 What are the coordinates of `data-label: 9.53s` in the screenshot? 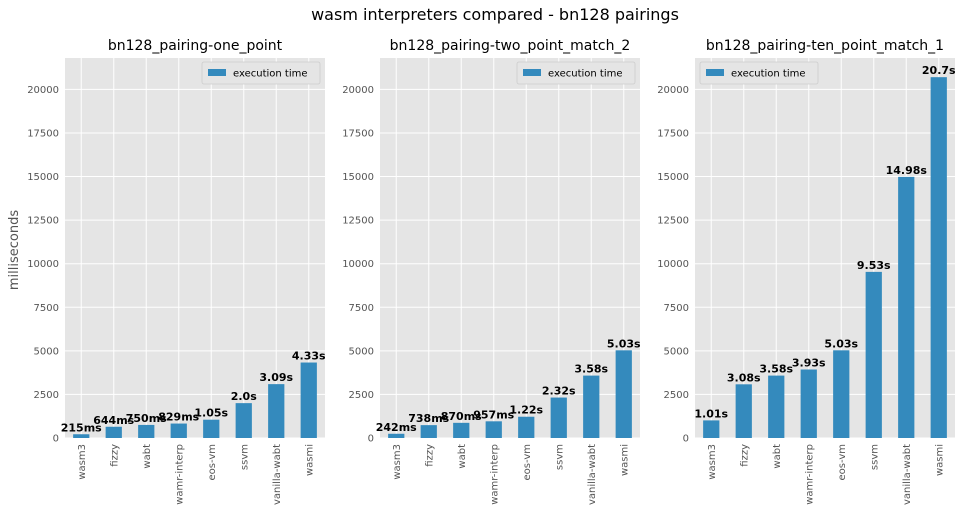 It's located at (874, 265).